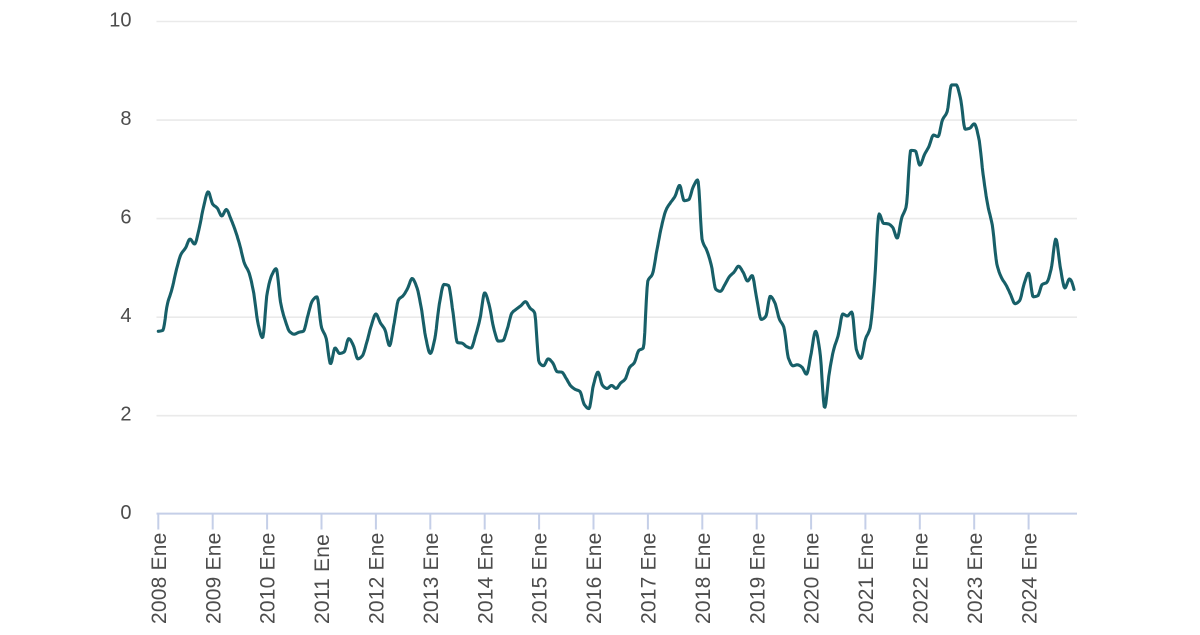  Describe the element at coordinates (125, 415) in the screenshot. I see `svg-text: 2` at that location.